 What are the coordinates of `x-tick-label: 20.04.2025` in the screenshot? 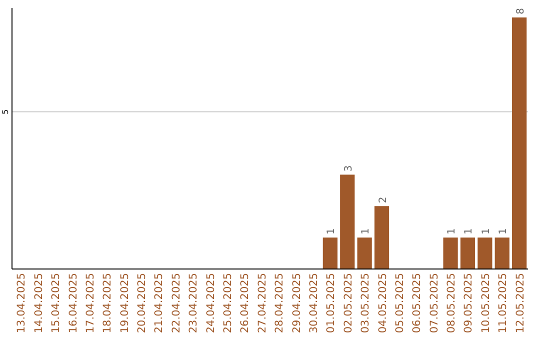 It's located at (142, 303).